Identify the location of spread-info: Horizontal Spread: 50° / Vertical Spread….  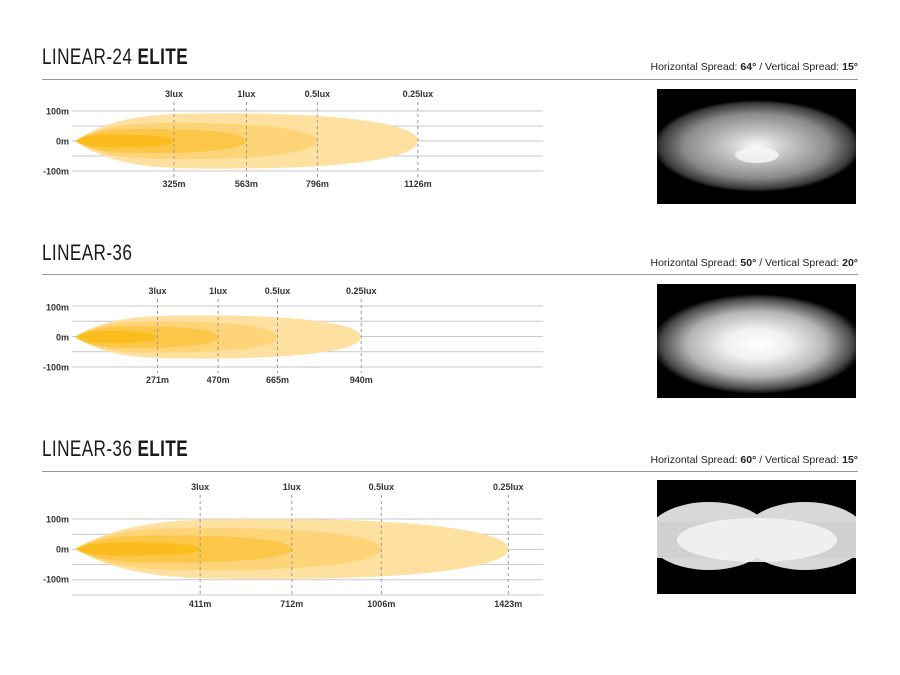
(755, 263).